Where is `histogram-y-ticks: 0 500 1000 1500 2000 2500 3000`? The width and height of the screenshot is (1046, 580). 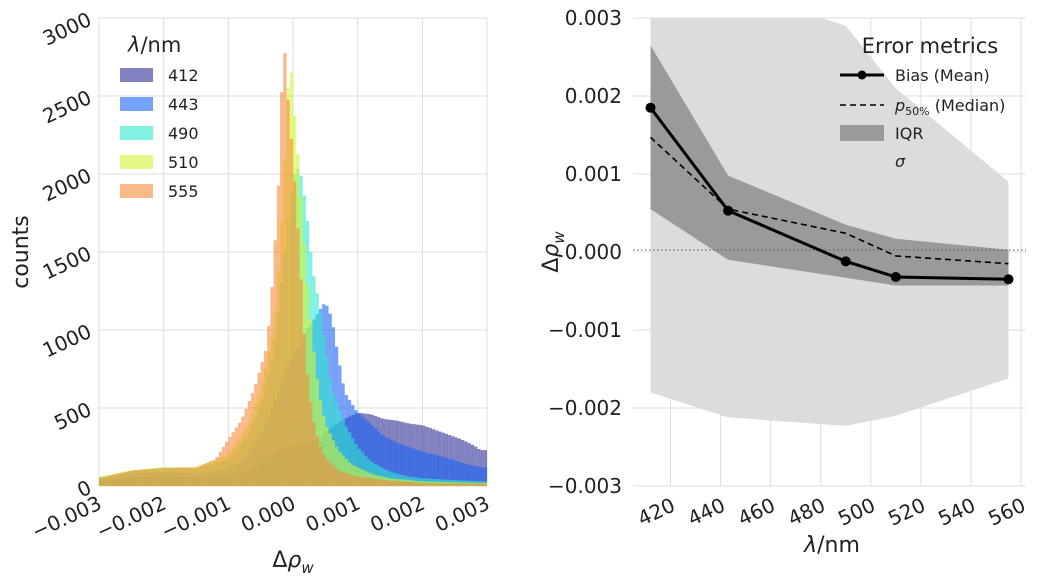
histogram-y-ticks: 0 500 1000 1500 2000 2500 3000 is located at coordinates (67, 254).